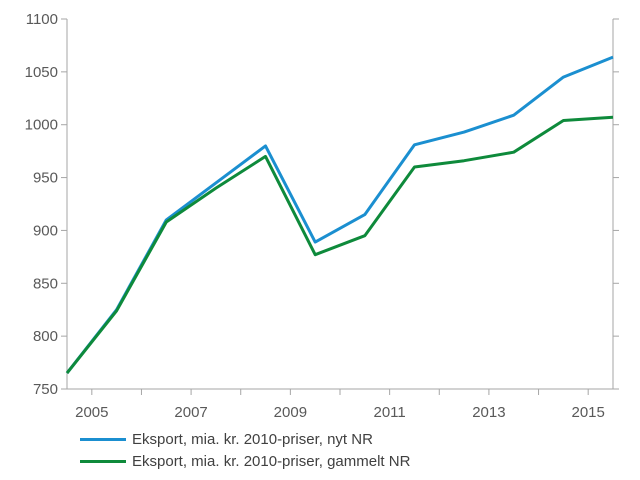 The image size is (640, 480). What do you see at coordinates (103, 461) in the screenshot?
I see `legend-swatch-gammelt-nr` at bounding box center [103, 461].